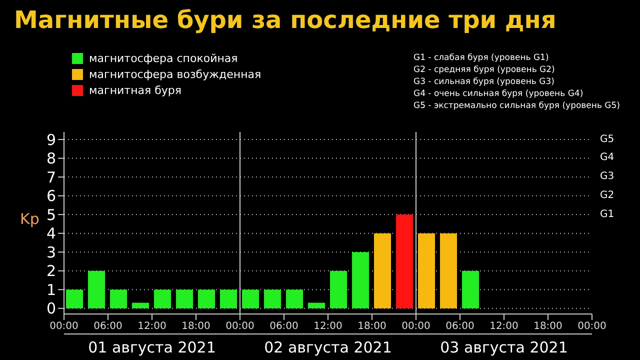  I want to click on y-tick-label: 1, so click(51, 289).